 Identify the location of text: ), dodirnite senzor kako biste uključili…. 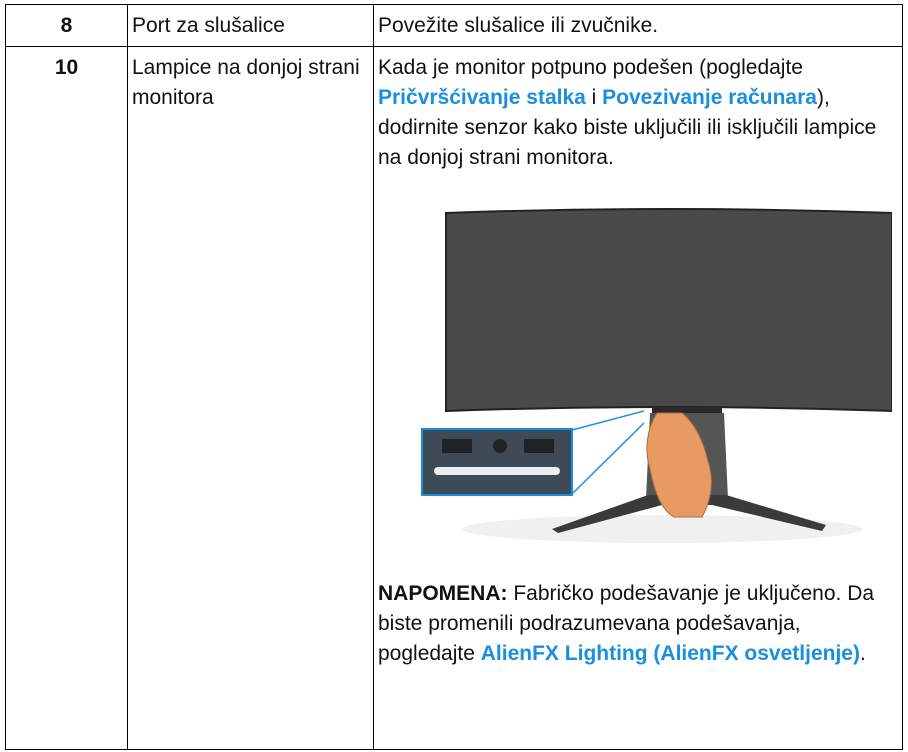
(627, 127).